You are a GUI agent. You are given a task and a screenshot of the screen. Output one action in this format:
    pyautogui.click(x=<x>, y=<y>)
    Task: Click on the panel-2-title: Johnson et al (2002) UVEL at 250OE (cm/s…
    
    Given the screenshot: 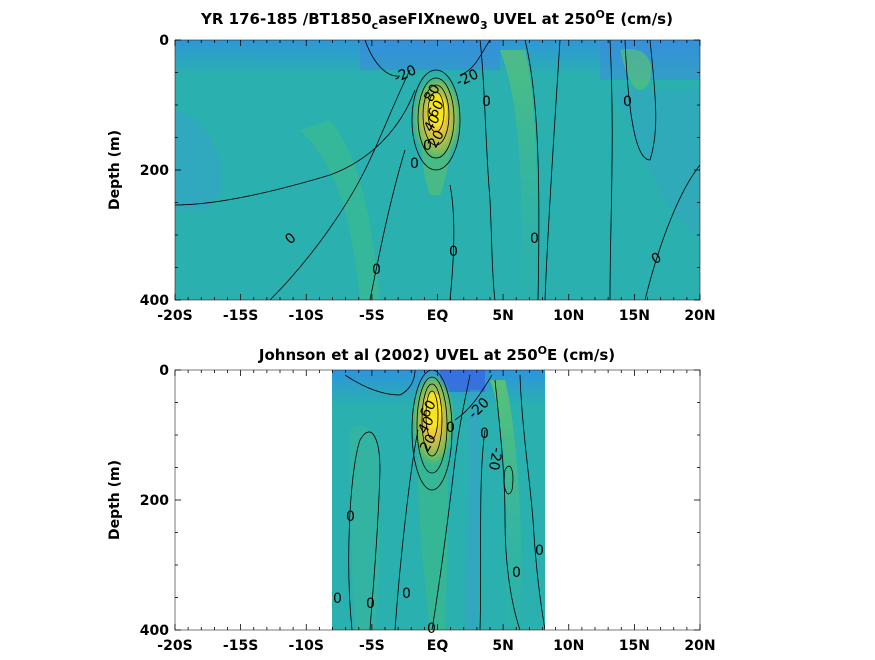 What is the action you would take?
    pyautogui.click(x=436, y=354)
    